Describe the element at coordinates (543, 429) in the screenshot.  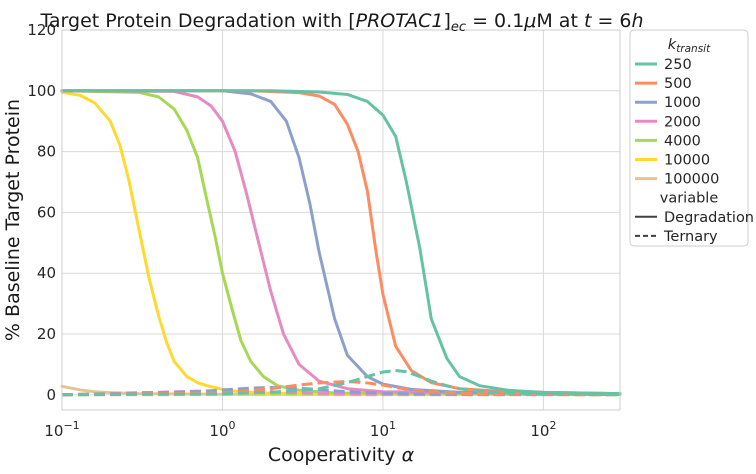
I see `x-tick-label: 10²` at that location.